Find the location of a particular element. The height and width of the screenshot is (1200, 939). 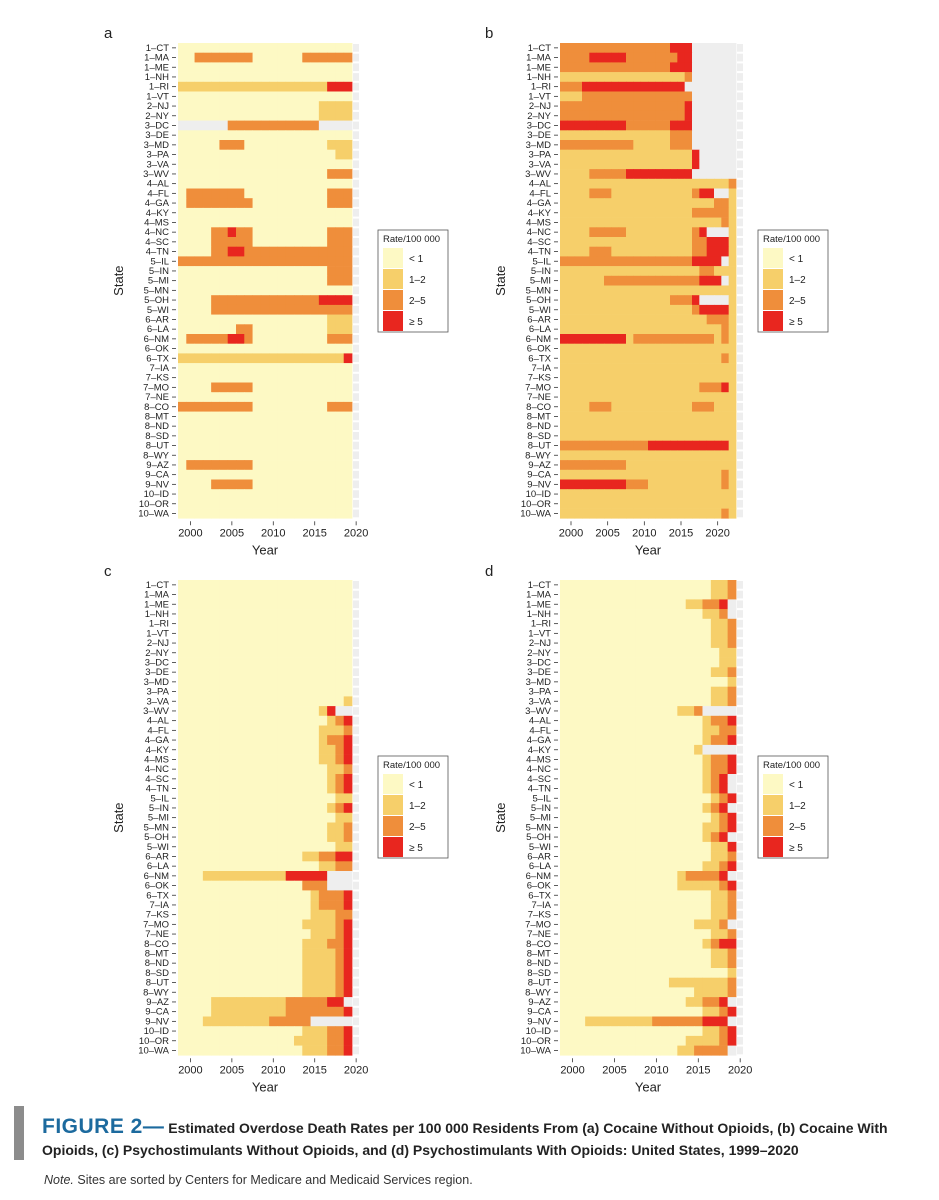

state-tick-label: 9–AZ is located at coordinates (157, 1002).